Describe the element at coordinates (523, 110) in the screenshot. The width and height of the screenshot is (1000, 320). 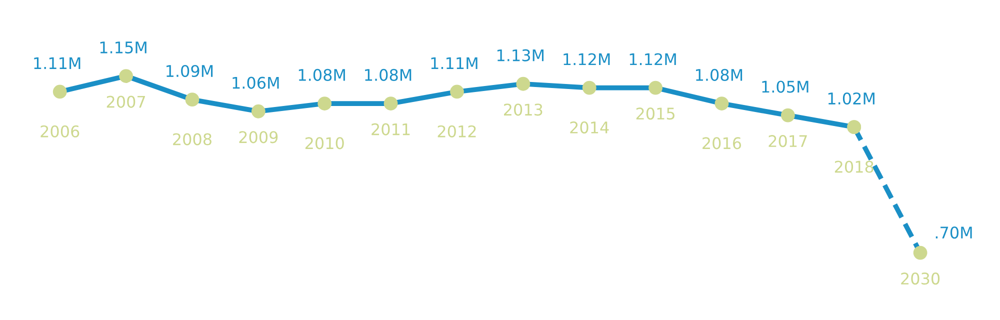
I see `x-tick-label: 2013` at that location.